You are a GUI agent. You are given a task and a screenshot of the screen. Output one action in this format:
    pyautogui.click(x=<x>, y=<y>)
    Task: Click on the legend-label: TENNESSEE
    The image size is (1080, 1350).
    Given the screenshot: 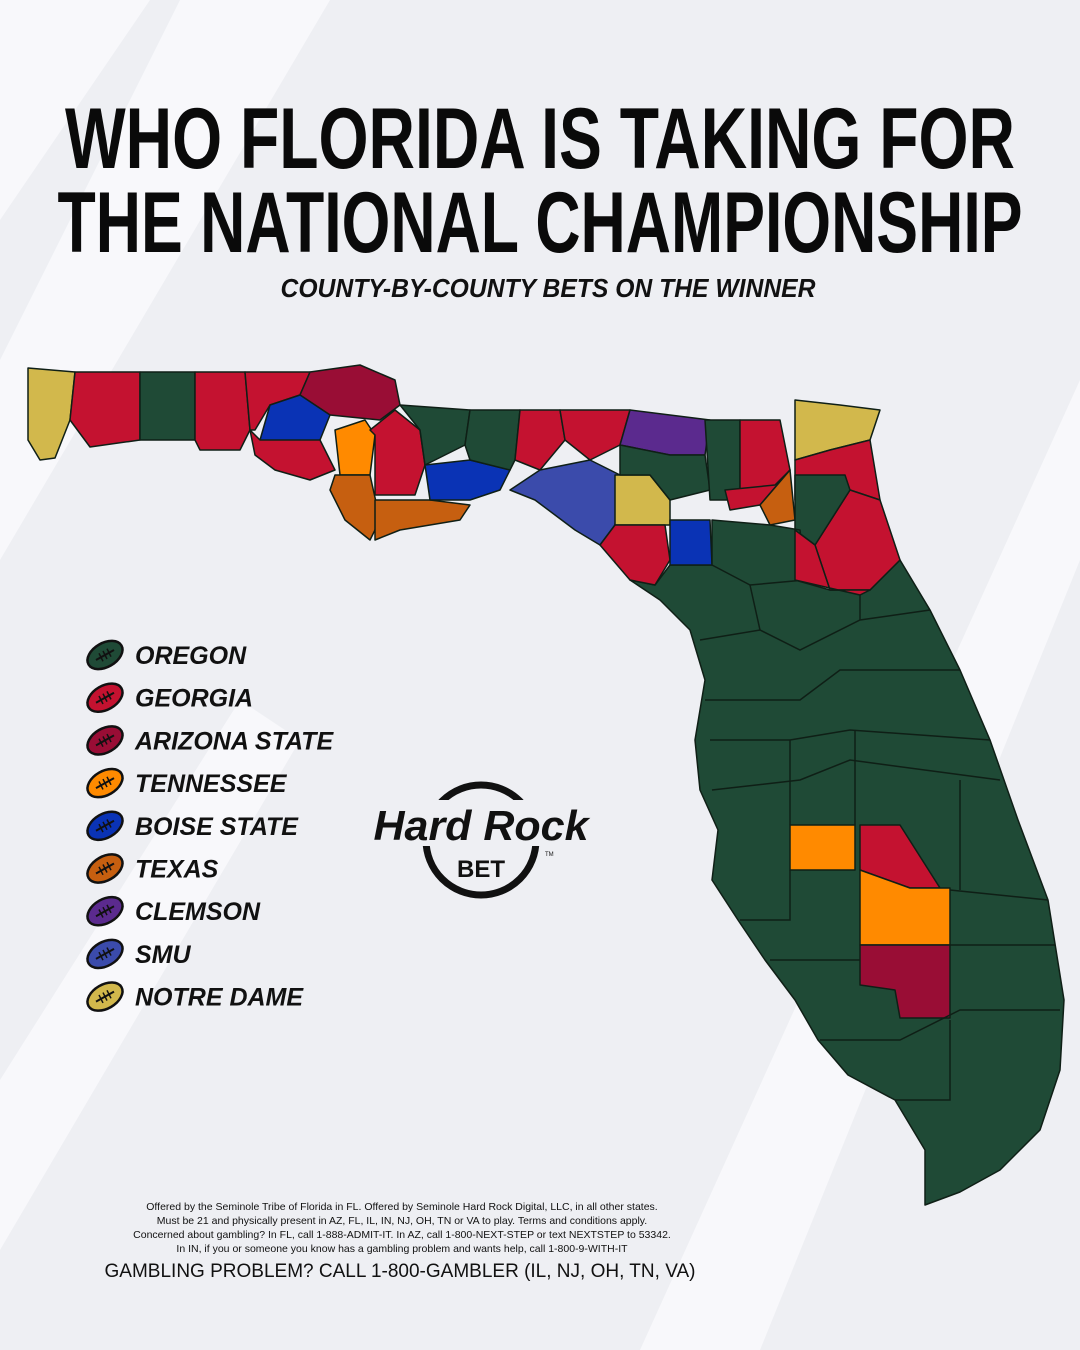 What is the action you would take?
    pyautogui.click(x=211, y=784)
    